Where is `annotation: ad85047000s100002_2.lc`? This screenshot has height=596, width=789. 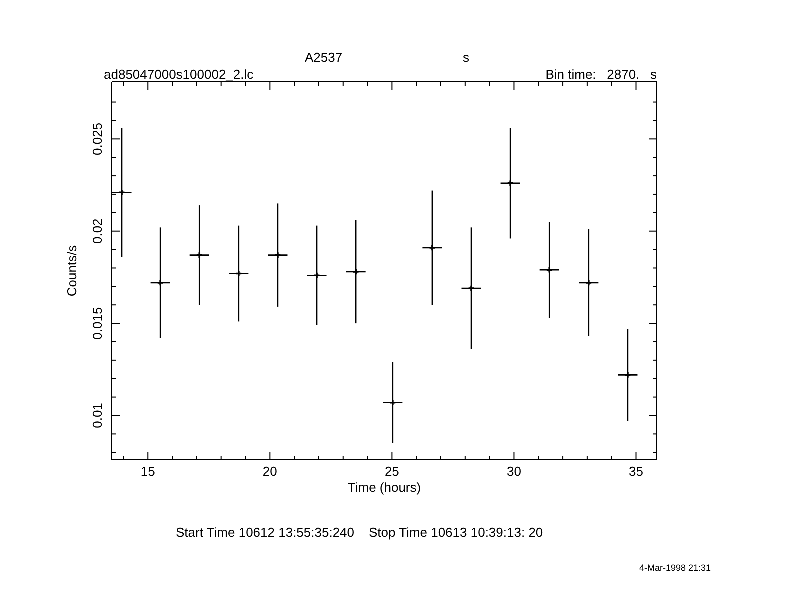 annotation: ad85047000s100002_2.lc is located at coordinates (179, 74).